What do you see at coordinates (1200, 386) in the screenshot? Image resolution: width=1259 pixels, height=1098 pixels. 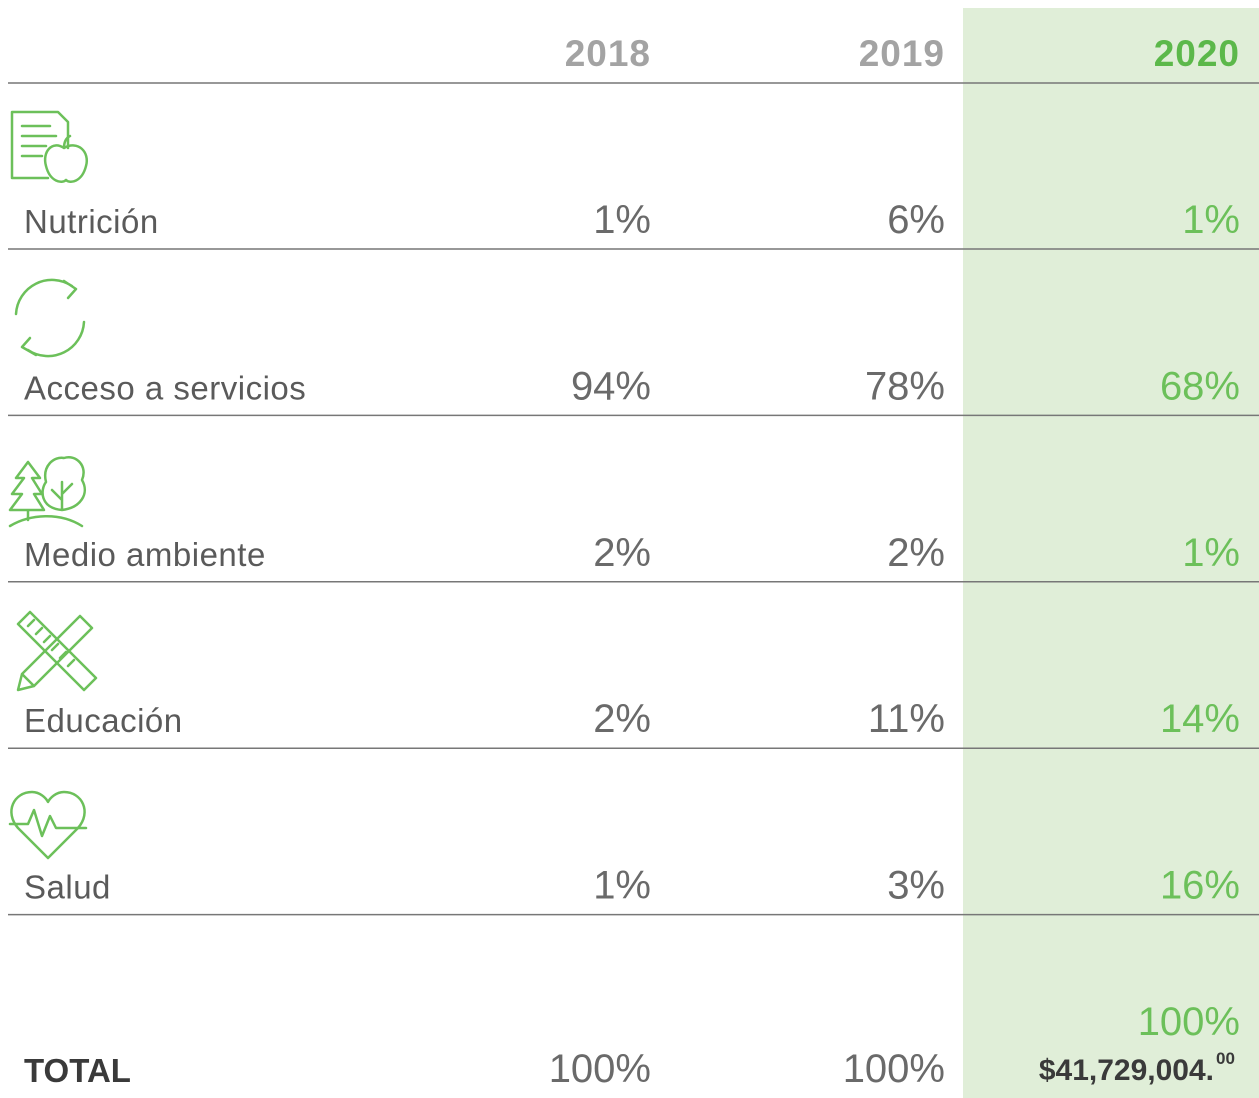 I see `cell: 68%` at bounding box center [1200, 386].